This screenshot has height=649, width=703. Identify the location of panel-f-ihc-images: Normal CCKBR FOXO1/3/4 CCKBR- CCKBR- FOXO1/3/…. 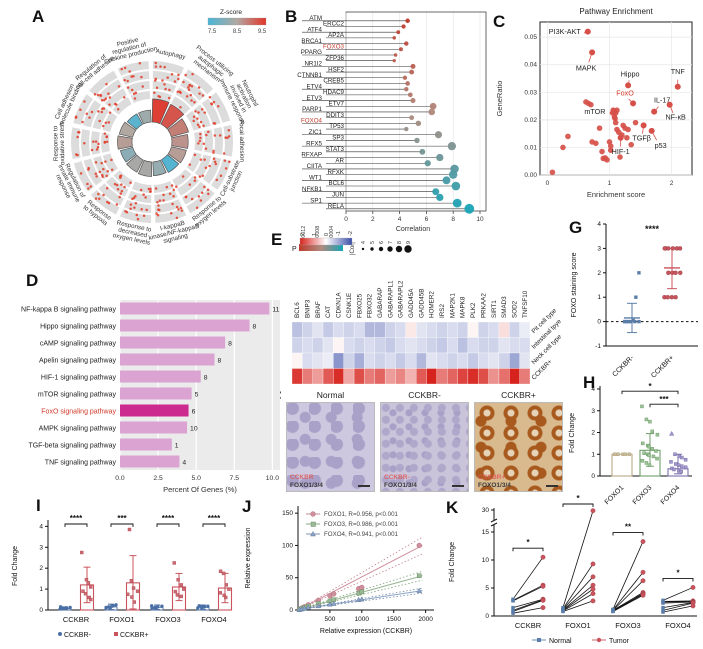
(424, 441).